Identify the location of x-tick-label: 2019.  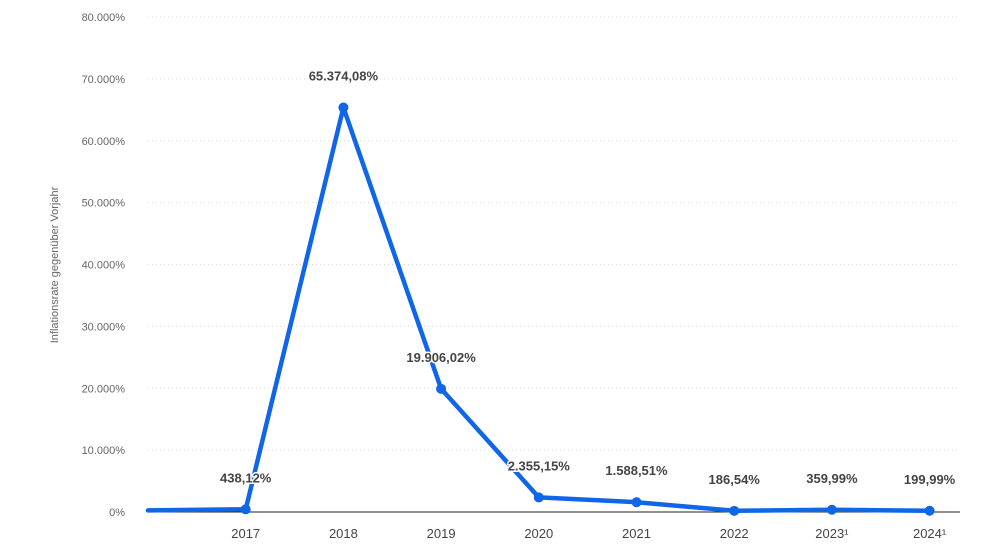
(441, 533).